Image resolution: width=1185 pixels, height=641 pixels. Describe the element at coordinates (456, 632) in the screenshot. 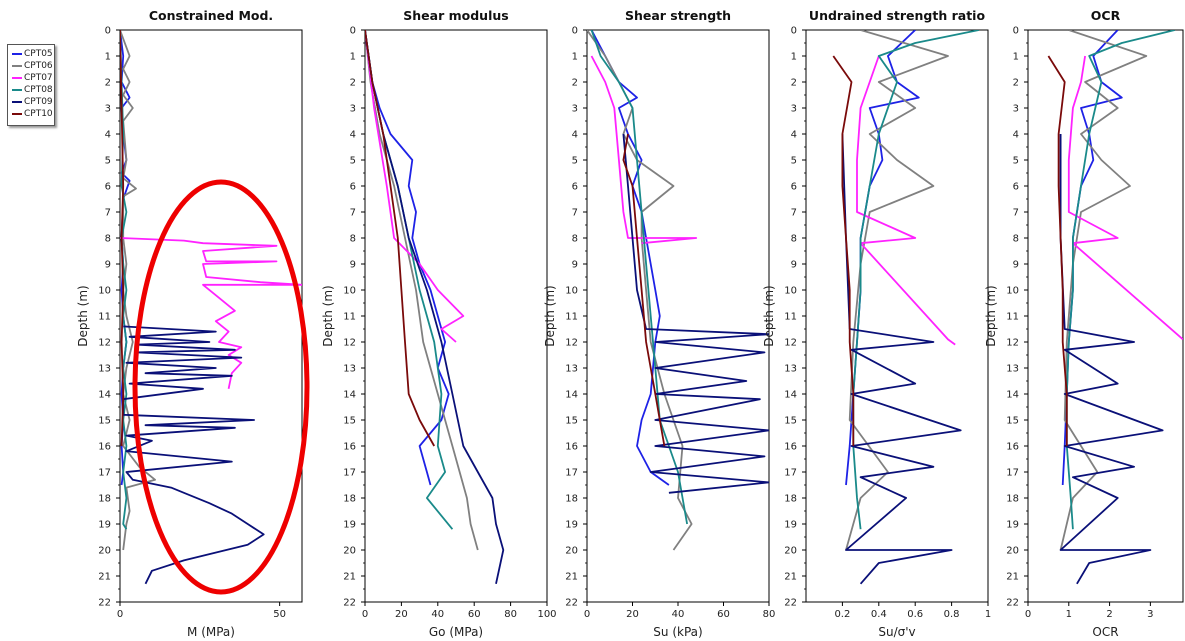

I see `x-axis-label: Go (MPa)` at that location.